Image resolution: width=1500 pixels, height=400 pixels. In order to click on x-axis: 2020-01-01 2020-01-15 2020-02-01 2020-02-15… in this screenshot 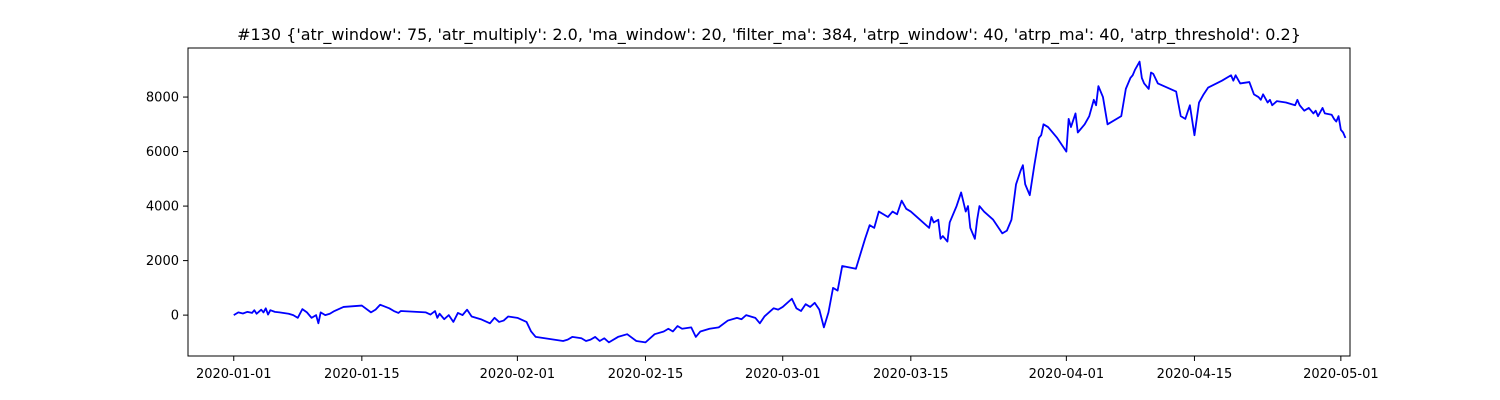, I will do `click(787, 369)`.